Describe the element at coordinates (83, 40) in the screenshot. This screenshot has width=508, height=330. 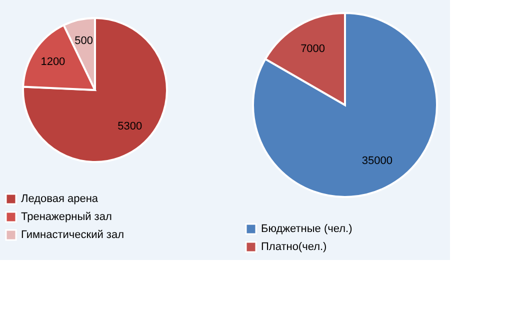
I see `data-label: 500` at that location.